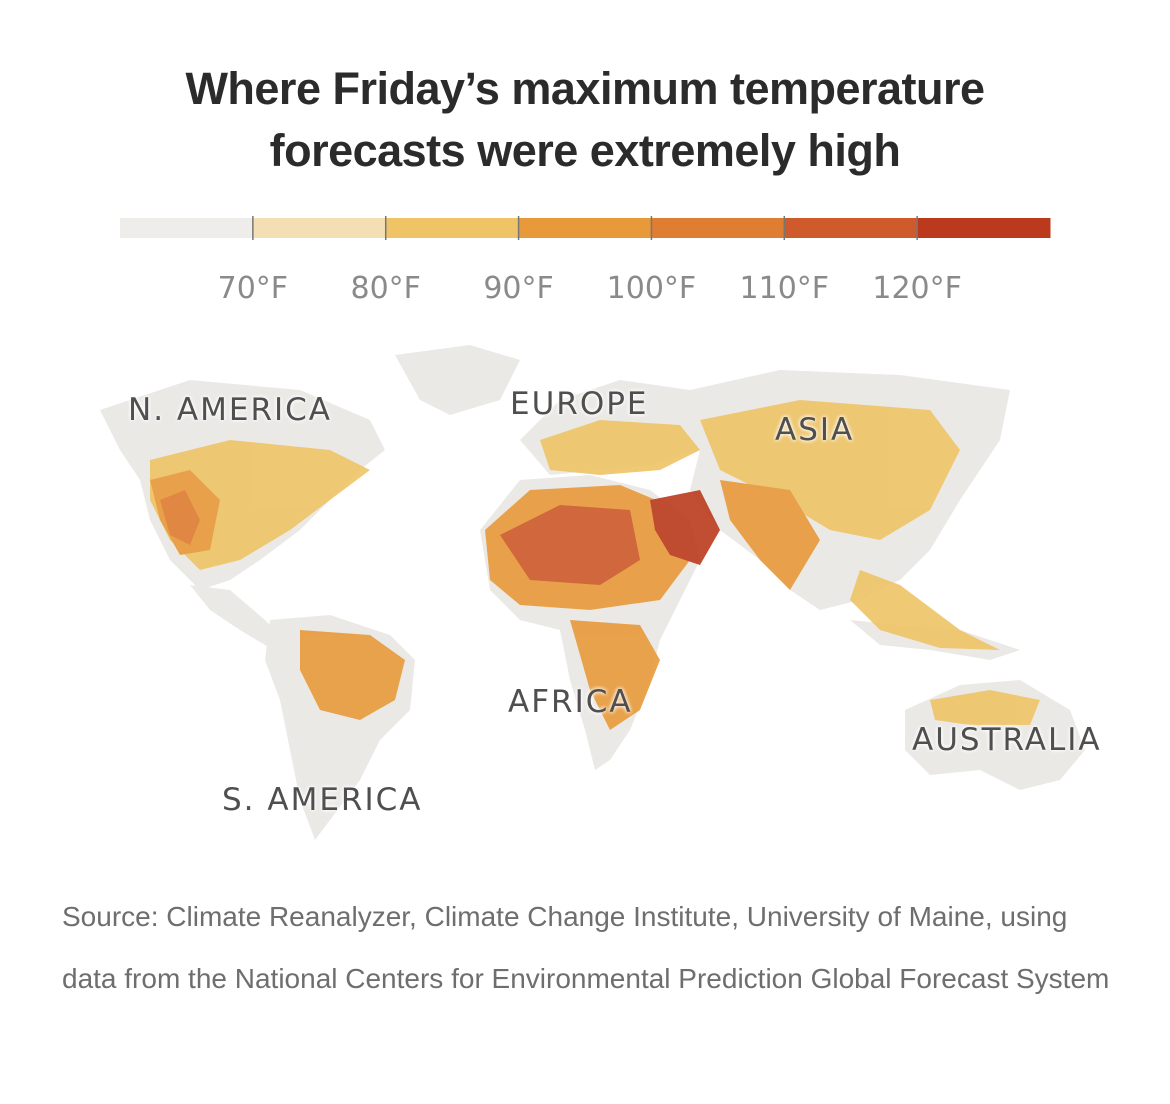 The height and width of the screenshot is (1104, 1170). What do you see at coordinates (685, 527) in the screenshot?
I see `heat-arabia` at bounding box center [685, 527].